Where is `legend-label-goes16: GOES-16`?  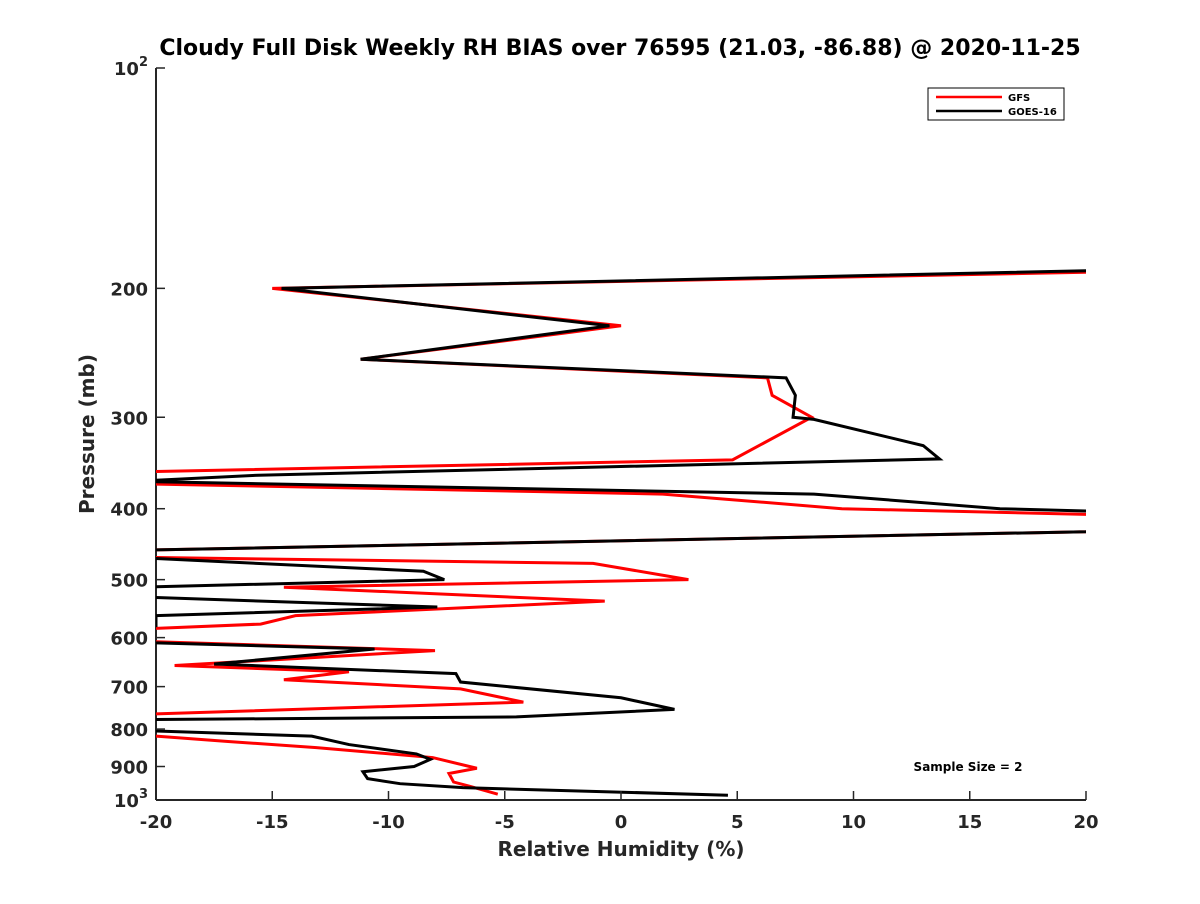
legend-label-goes16: GOES-16 is located at coordinates (1032, 112).